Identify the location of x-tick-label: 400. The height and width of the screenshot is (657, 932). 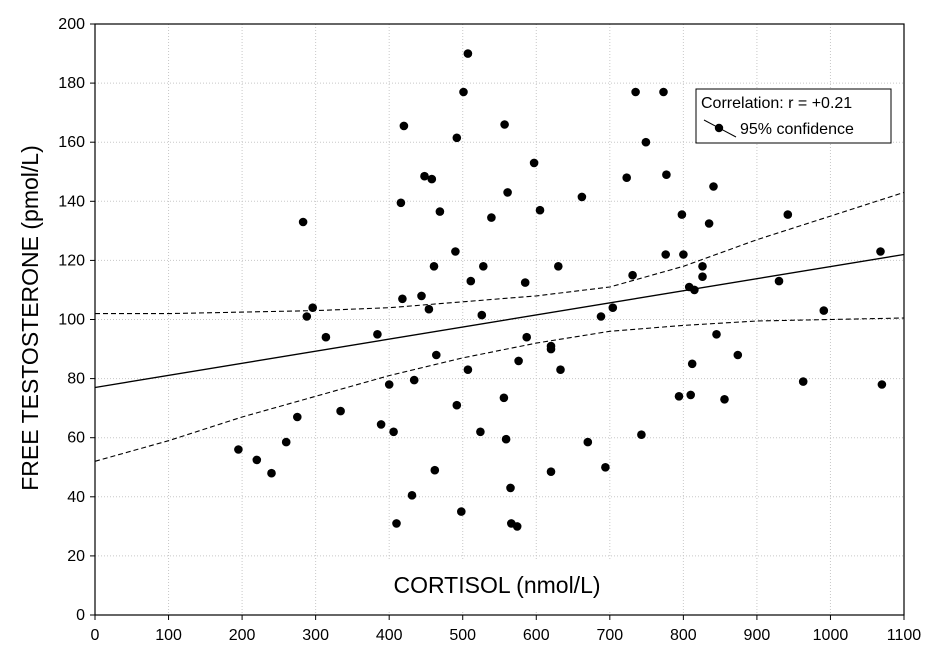
(389, 635).